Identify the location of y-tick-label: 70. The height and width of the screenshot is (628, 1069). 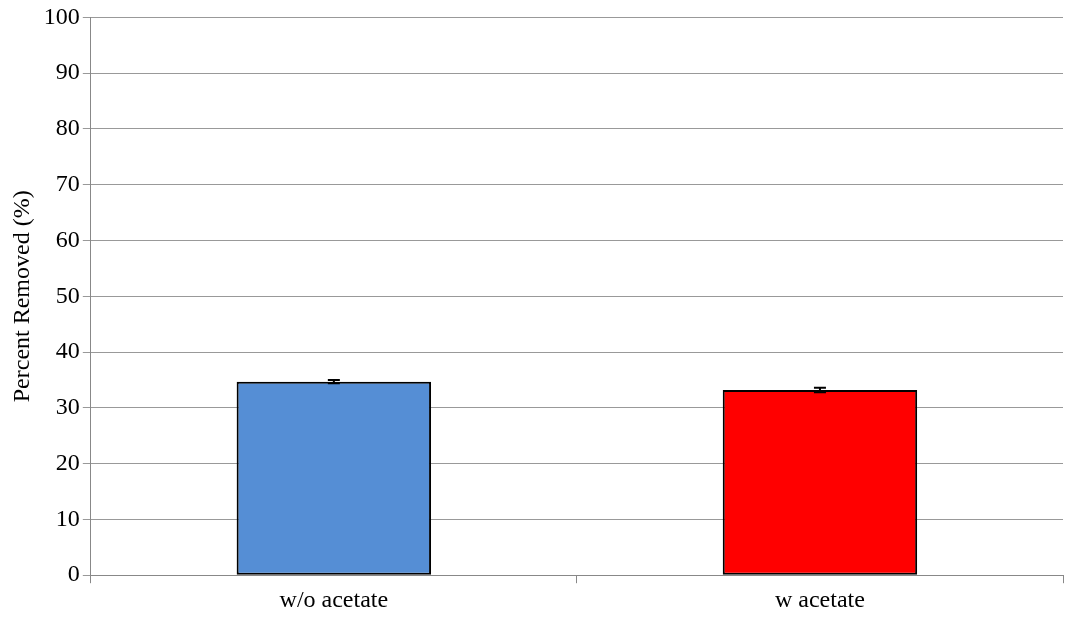
(67, 183).